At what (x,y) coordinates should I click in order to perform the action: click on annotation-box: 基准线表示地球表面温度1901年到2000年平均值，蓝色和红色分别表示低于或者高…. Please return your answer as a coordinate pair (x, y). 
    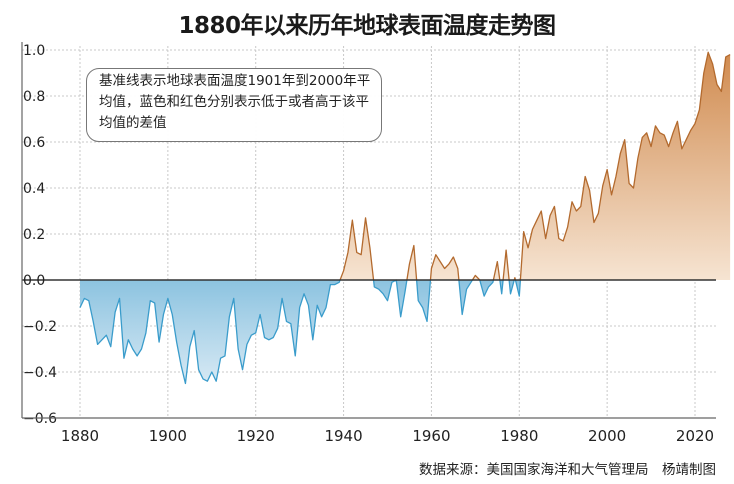
    Looking at the image, I should click on (234, 105).